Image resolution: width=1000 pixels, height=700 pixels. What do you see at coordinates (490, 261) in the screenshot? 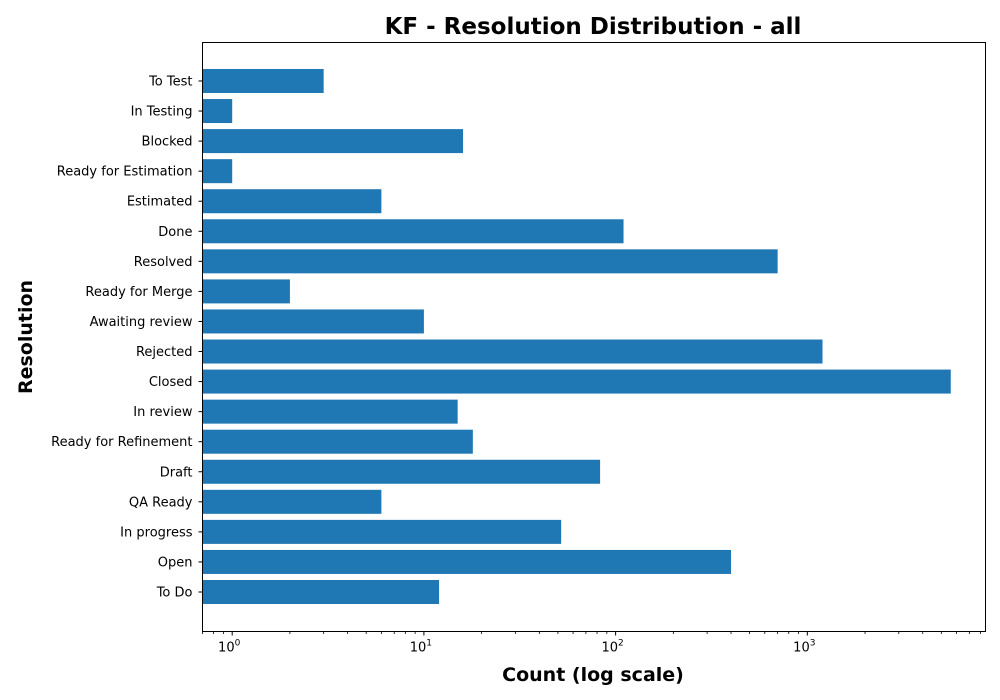
I see `bar-resolved` at bounding box center [490, 261].